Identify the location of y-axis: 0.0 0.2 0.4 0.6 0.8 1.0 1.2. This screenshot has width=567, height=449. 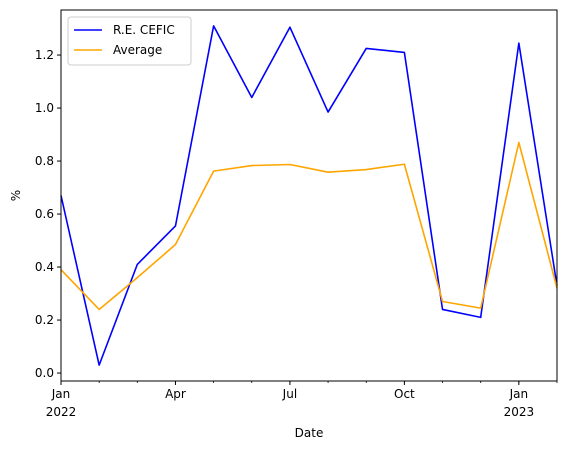
(48, 214).